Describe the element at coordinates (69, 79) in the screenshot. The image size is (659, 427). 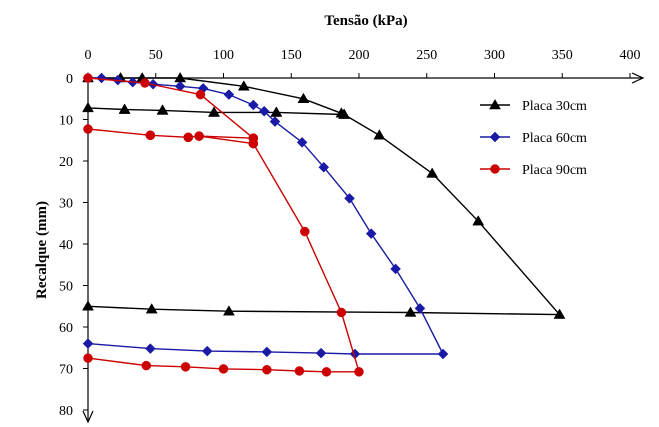
I see `y-tick-label: 0` at that location.